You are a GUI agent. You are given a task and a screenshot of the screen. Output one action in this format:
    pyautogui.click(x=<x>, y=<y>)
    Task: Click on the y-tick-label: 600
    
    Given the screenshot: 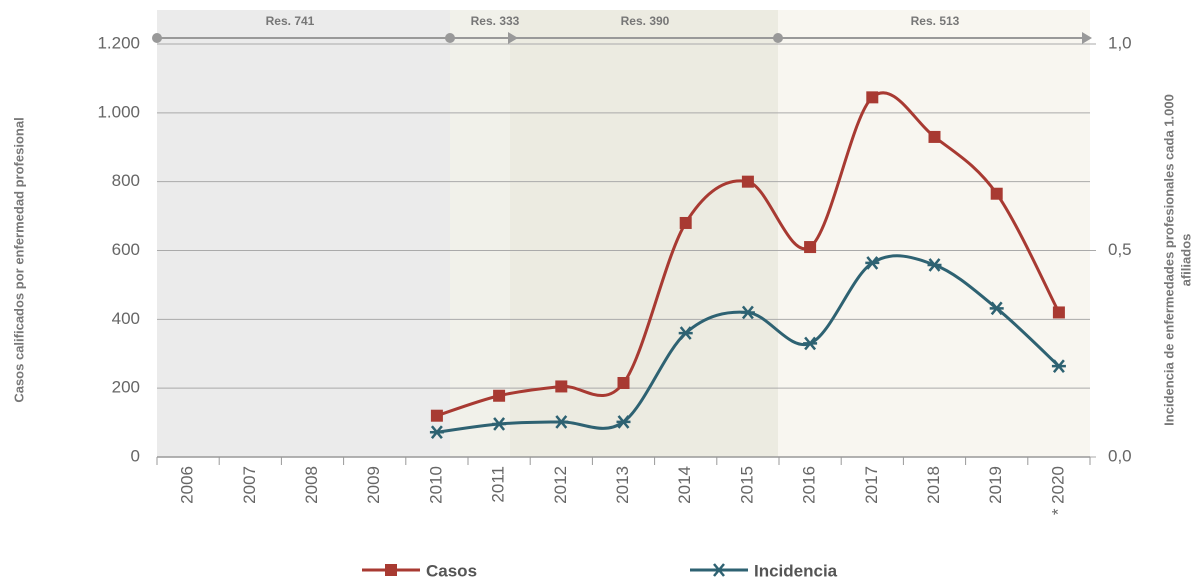 What is the action you would take?
    pyautogui.click(x=126, y=249)
    